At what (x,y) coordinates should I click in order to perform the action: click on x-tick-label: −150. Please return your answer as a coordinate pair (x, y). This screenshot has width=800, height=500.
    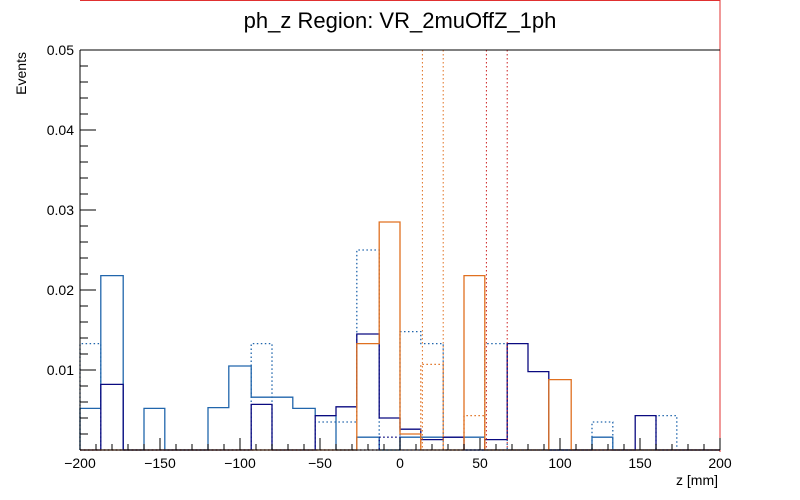
    Looking at the image, I should click on (160, 463).